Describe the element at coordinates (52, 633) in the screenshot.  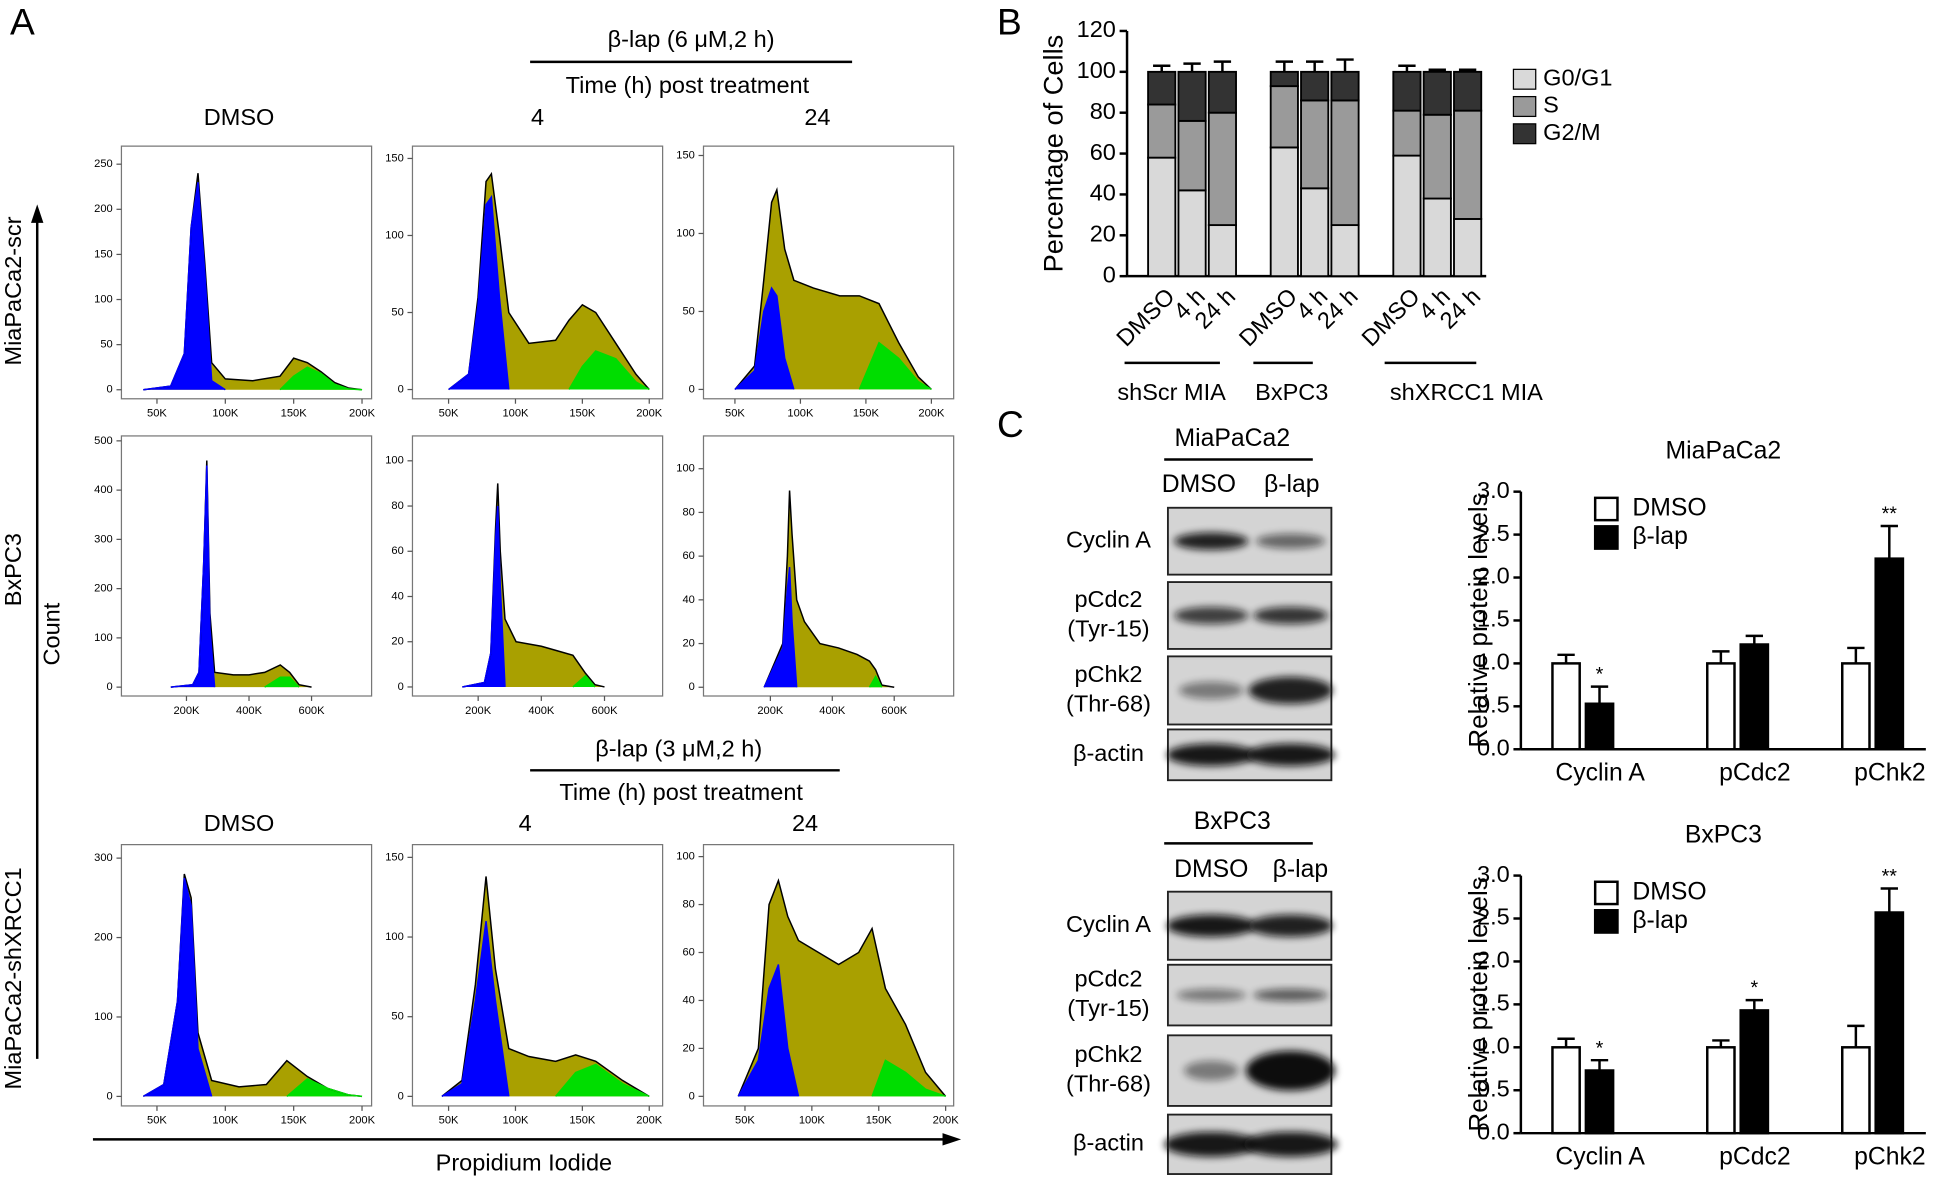
I see `y-axis-label: Count` at that location.